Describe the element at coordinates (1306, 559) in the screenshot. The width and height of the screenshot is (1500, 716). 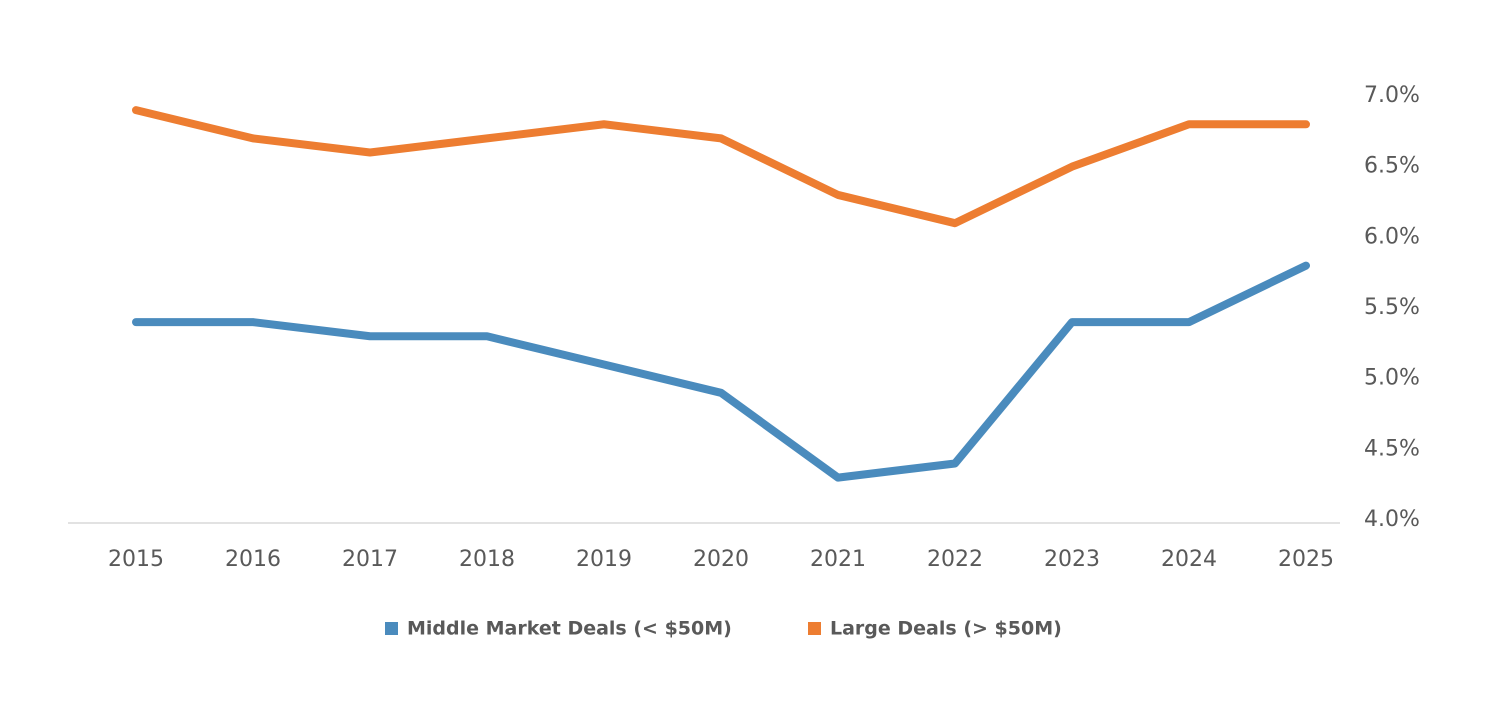
I see `x-tick-label: 2025` at that location.